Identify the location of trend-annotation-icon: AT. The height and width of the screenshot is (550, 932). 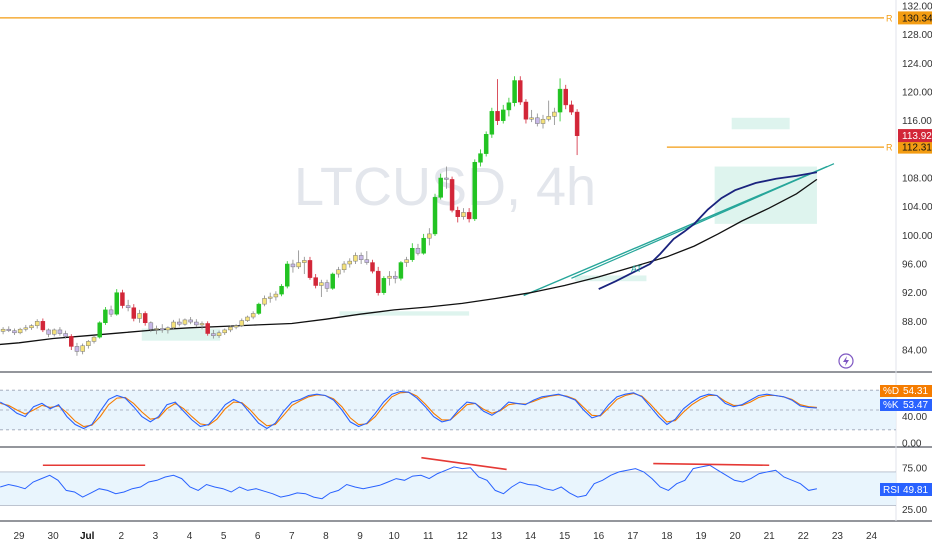
(636, 269).